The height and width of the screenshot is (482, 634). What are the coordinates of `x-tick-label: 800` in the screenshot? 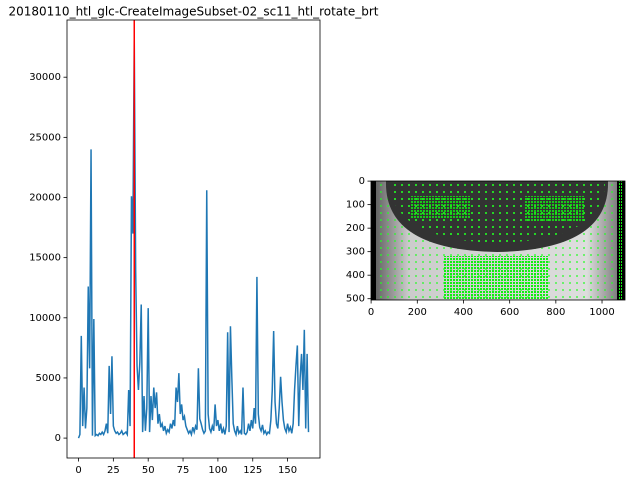 It's located at (555, 312).